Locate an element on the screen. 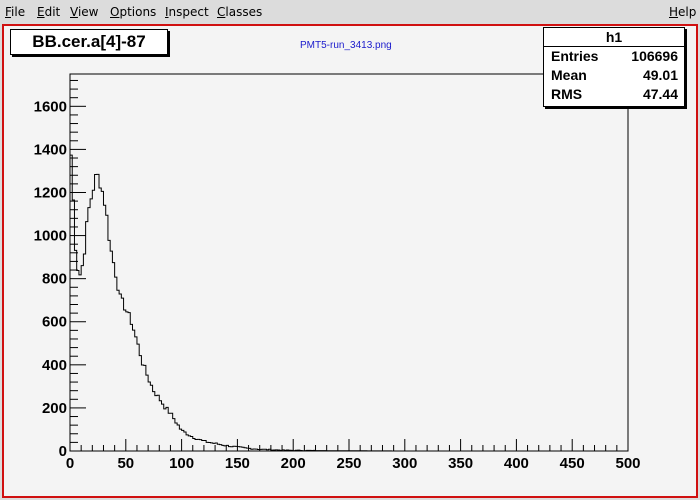  menu-edit: Edit is located at coordinates (49, 12).